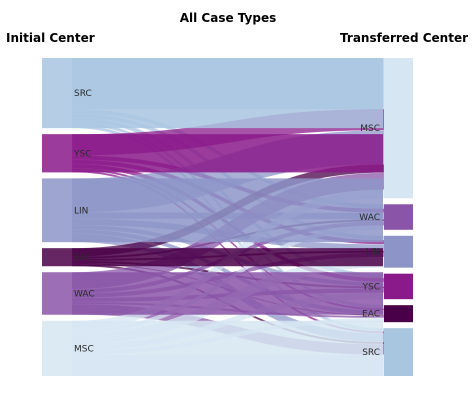 The width and height of the screenshot is (474, 401). What do you see at coordinates (398, 352) in the screenshot?
I see `target-node-src` at bounding box center [398, 352].